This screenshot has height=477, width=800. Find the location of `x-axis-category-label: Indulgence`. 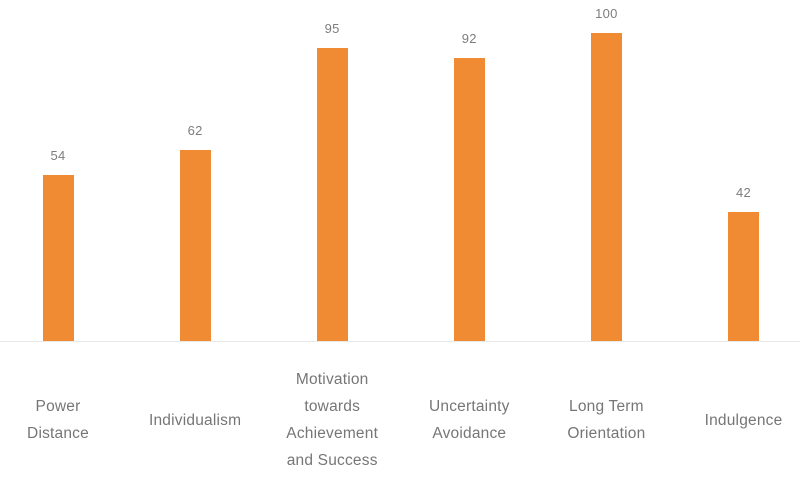

x-axis-category-label: Indulgence is located at coordinates (734, 416).